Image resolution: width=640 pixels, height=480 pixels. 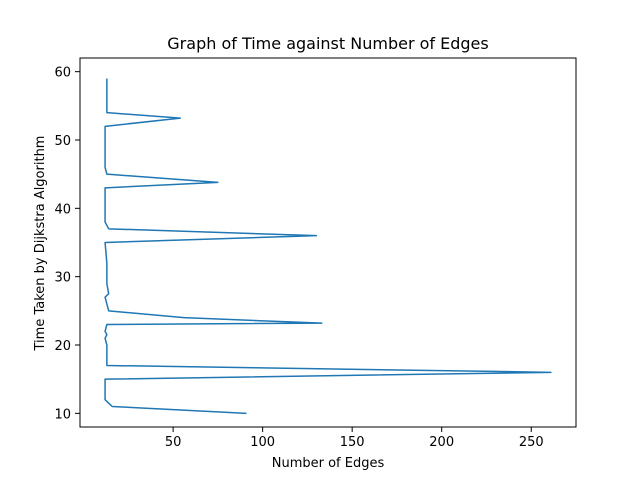 What do you see at coordinates (352, 442) in the screenshot?
I see `x-tick-label: 150` at bounding box center [352, 442].